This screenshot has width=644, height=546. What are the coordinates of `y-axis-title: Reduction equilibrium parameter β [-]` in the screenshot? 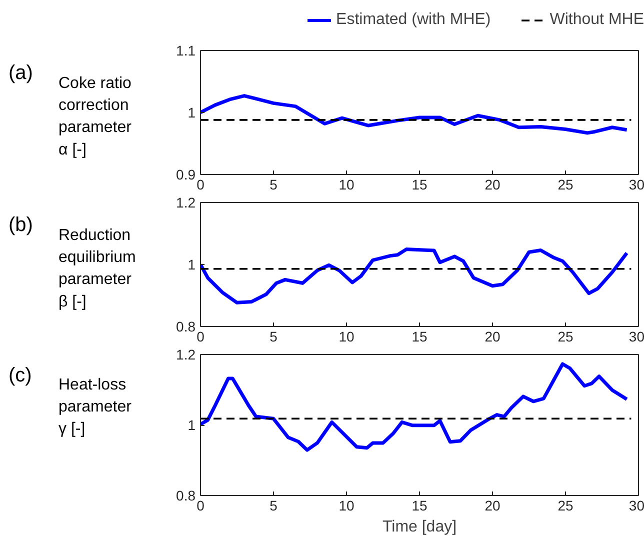 It's located at (97, 268).